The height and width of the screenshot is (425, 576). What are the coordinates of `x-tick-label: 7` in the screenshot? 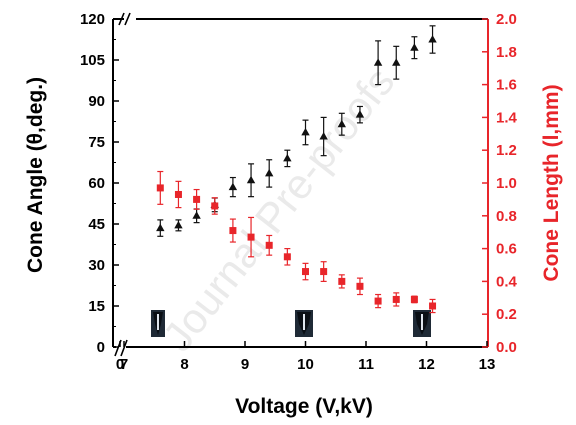 It's located at (124, 364).